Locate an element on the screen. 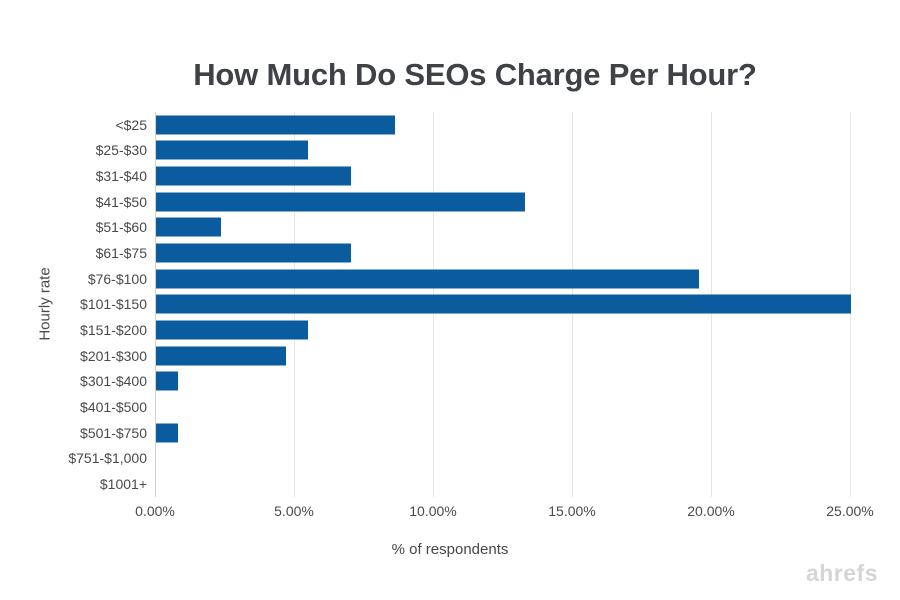  bar-row: <$25 is located at coordinates (482, 125).